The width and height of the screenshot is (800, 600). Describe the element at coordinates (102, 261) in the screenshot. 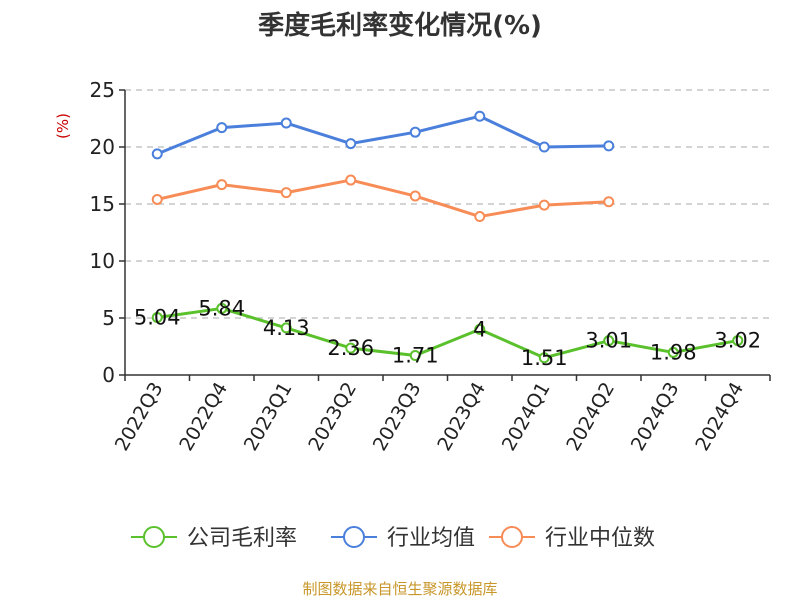

I see `y-tick-label: 10` at that location.